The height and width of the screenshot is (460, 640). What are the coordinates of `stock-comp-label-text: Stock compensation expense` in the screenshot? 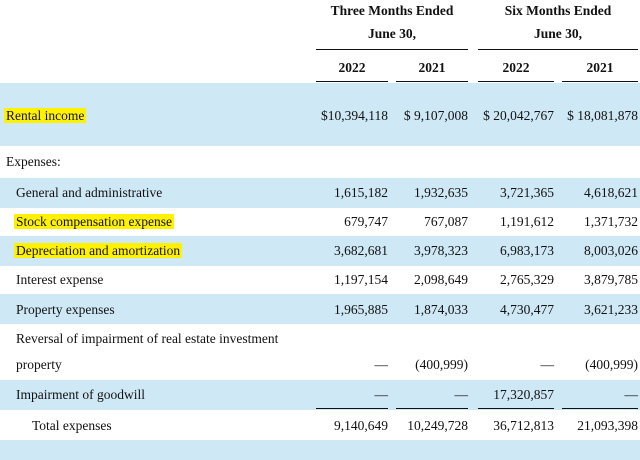 It's located at (94, 221).